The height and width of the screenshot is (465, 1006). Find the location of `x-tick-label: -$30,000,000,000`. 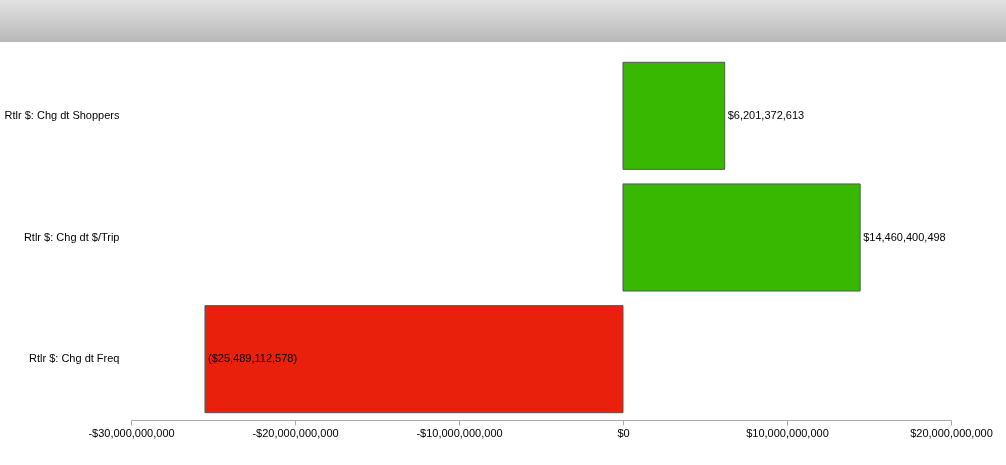

x-tick-label: -$30,000,000,000 is located at coordinates (131, 432).